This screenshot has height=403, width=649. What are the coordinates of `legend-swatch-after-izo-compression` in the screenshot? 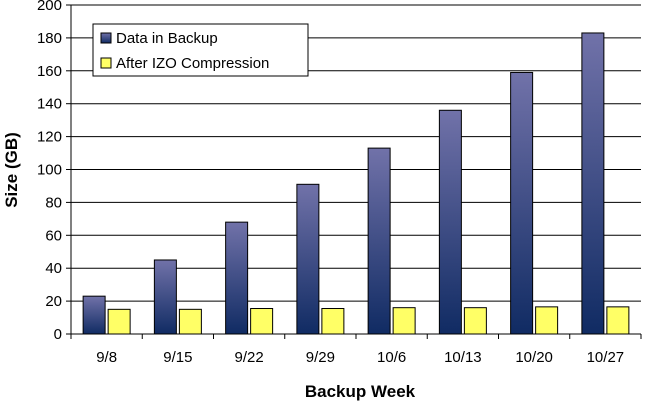 It's located at (106, 63).